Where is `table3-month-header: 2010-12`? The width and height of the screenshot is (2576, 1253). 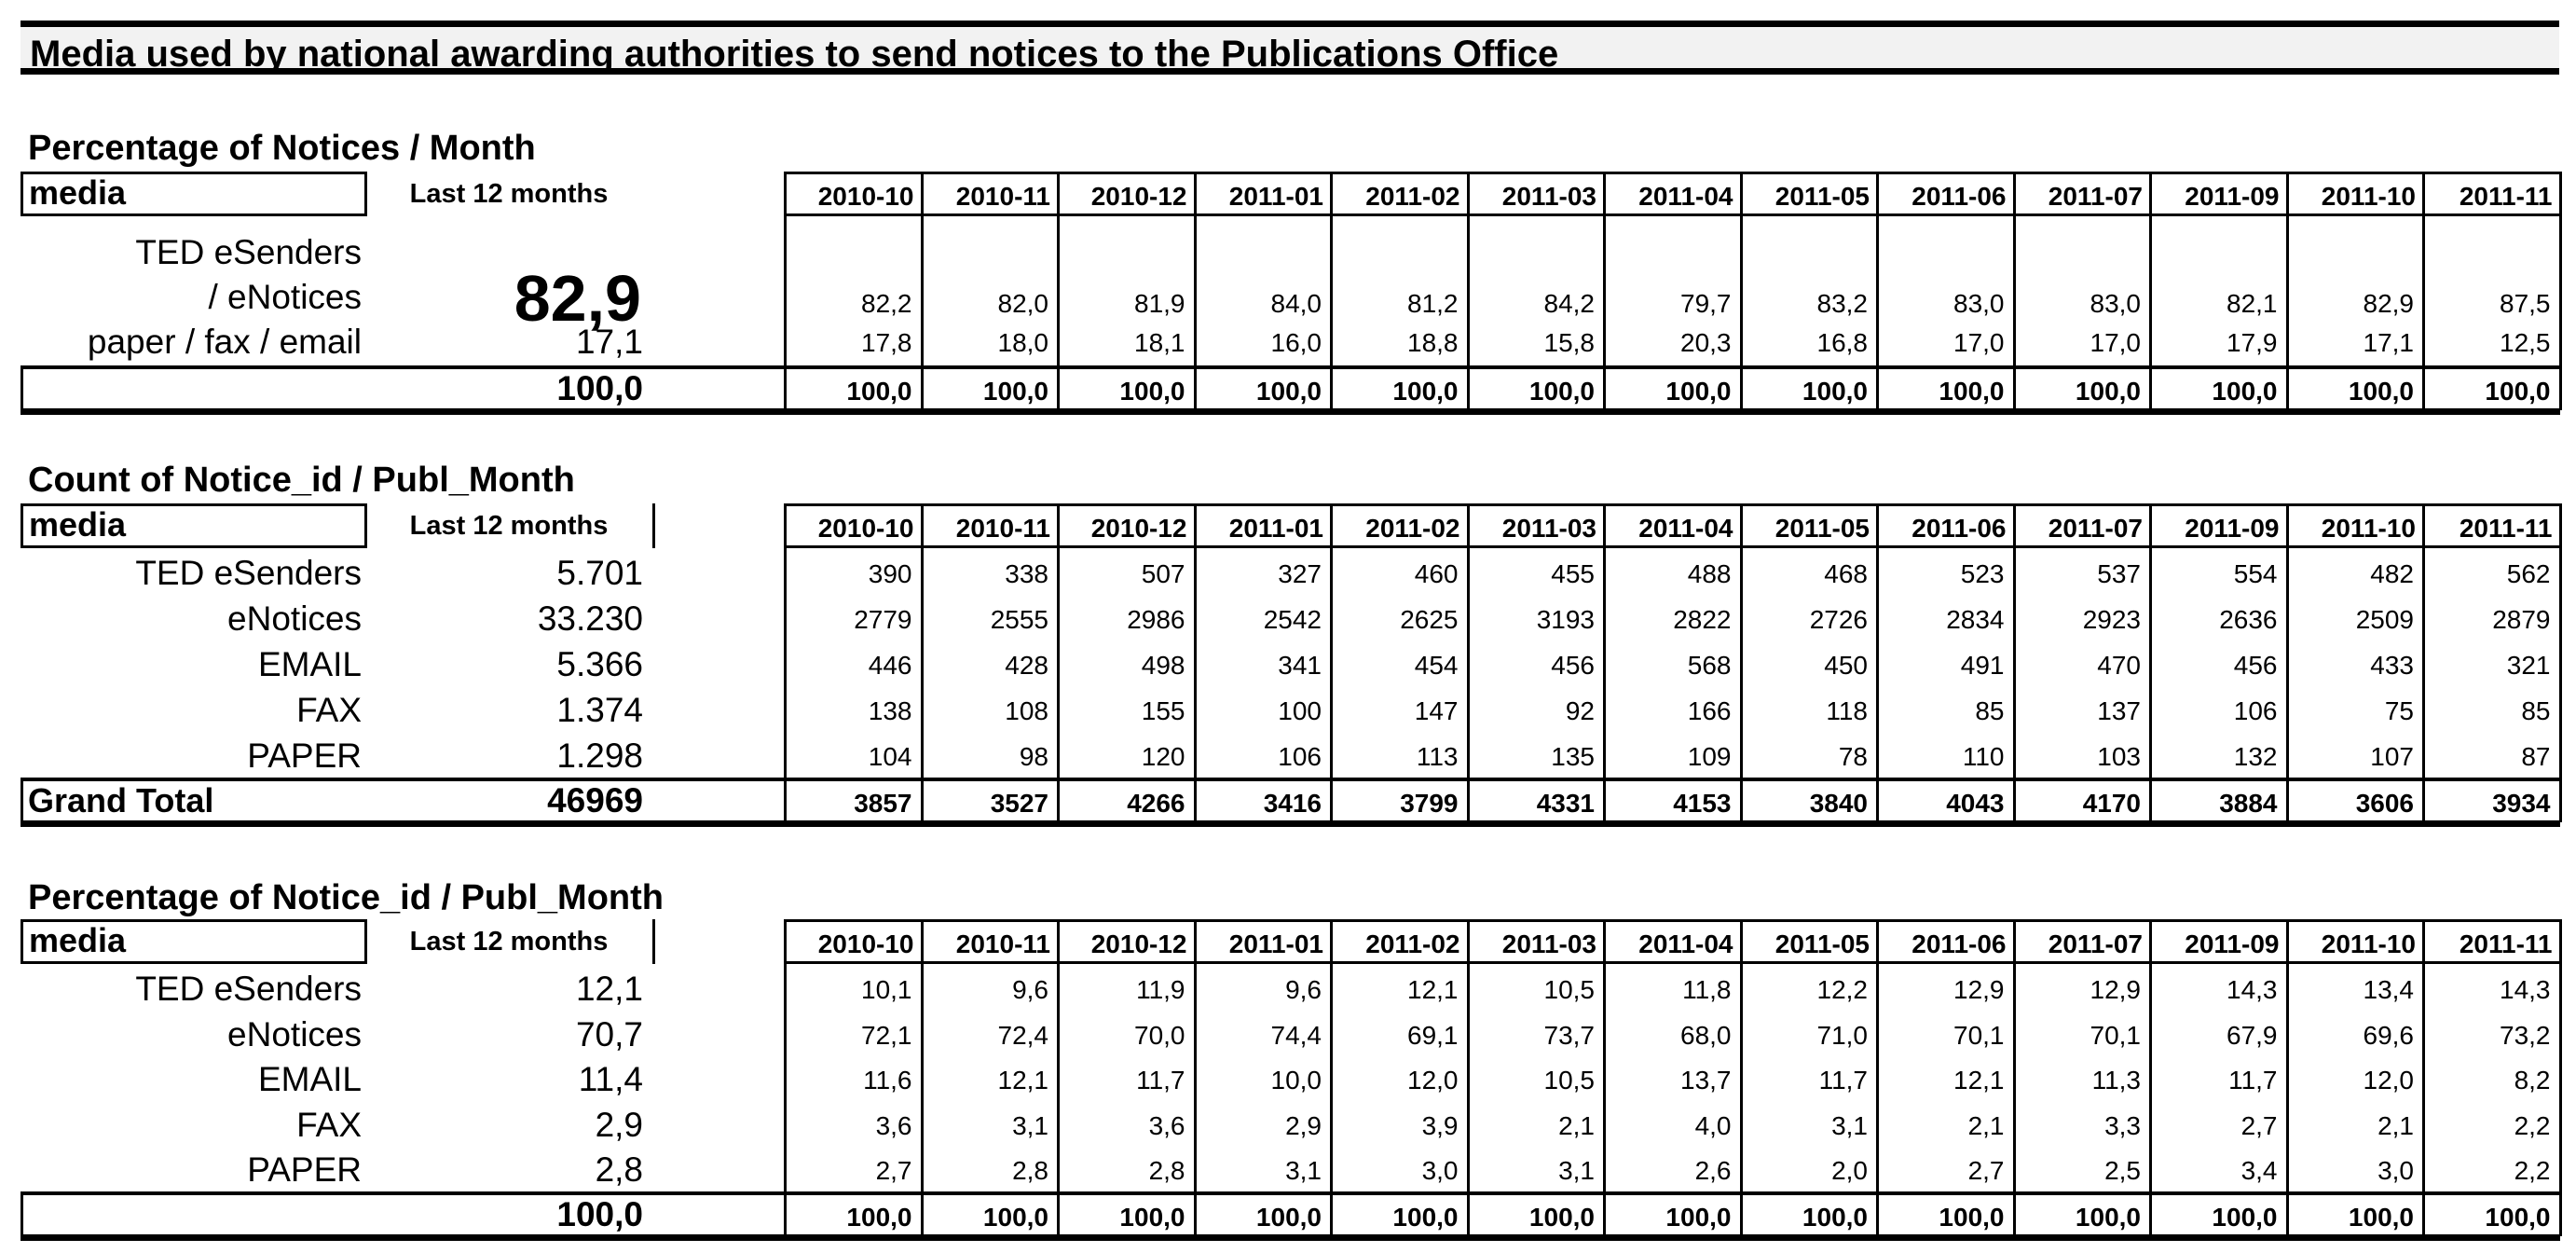 table3-month-header: 2010-12 is located at coordinates (1138, 943).